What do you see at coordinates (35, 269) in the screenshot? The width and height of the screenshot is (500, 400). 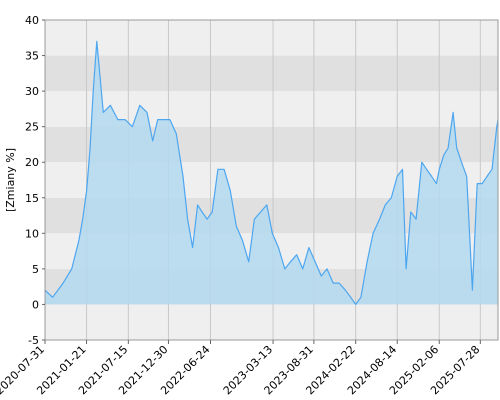 I see `y-tick-label: 5` at bounding box center [35, 269].